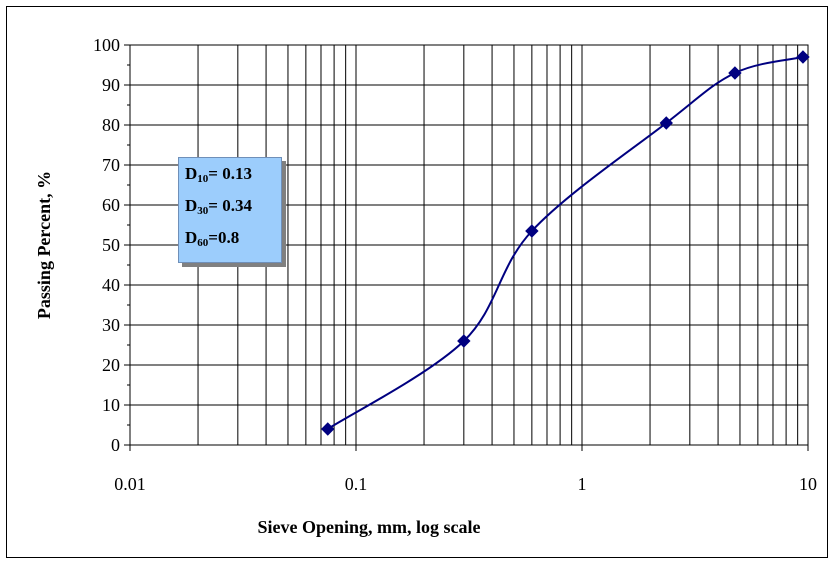 This screenshot has height=563, width=836. Describe the element at coordinates (111, 405) in the screenshot. I see `y-tick-label: 10` at that location.